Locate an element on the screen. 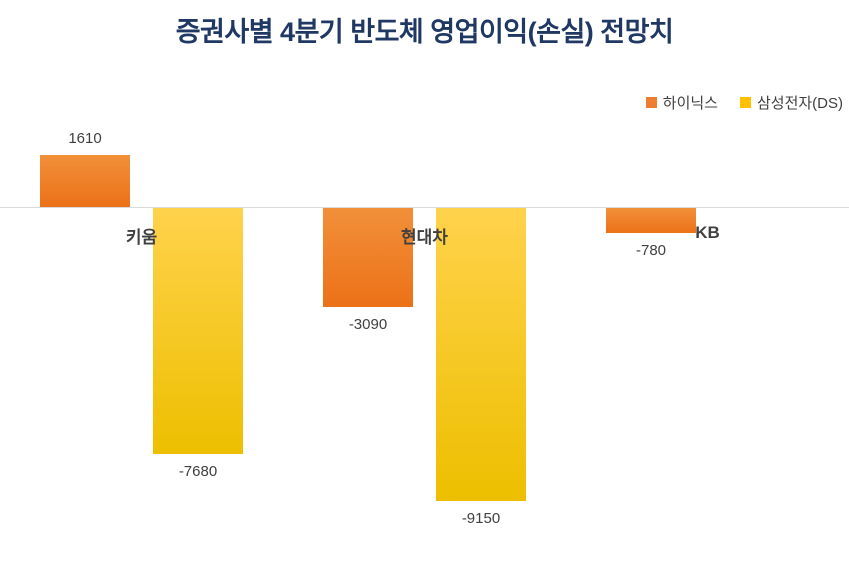 This screenshot has height=565, width=849. legend-swatch-hynix is located at coordinates (651, 102).